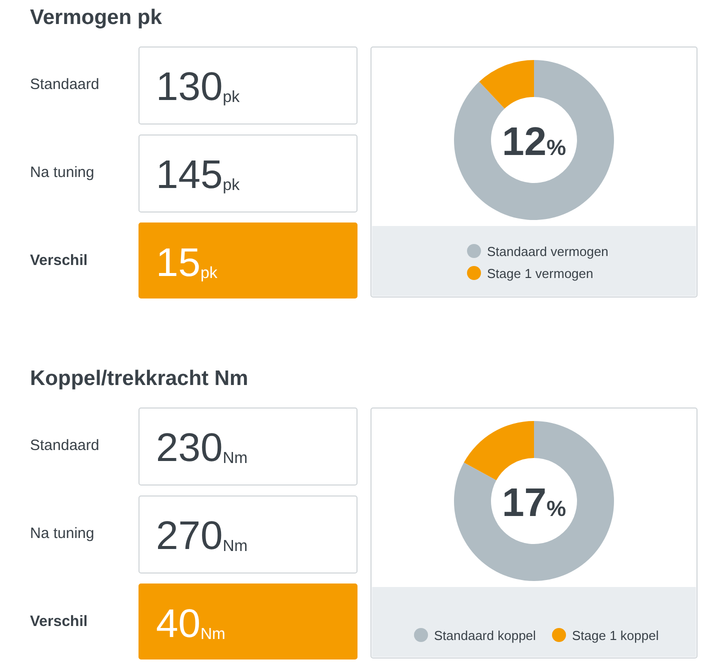 Image resolution: width=720 pixels, height=670 pixels. Describe the element at coordinates (547, 251) in the screenshot. I see `legend-label: Standaard vermogen` at that location.